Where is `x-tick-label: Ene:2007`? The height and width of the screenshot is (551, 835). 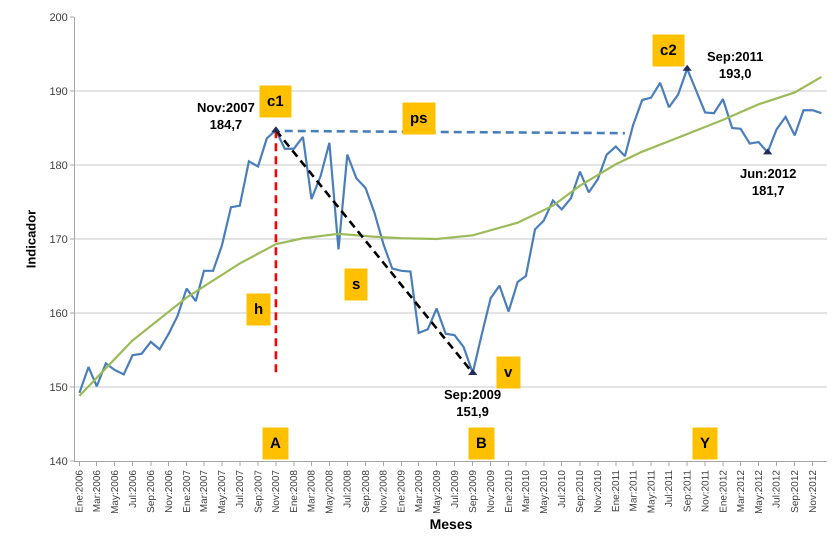 x-tick-label: Ene:2007 is located at coordinates (187, 491).